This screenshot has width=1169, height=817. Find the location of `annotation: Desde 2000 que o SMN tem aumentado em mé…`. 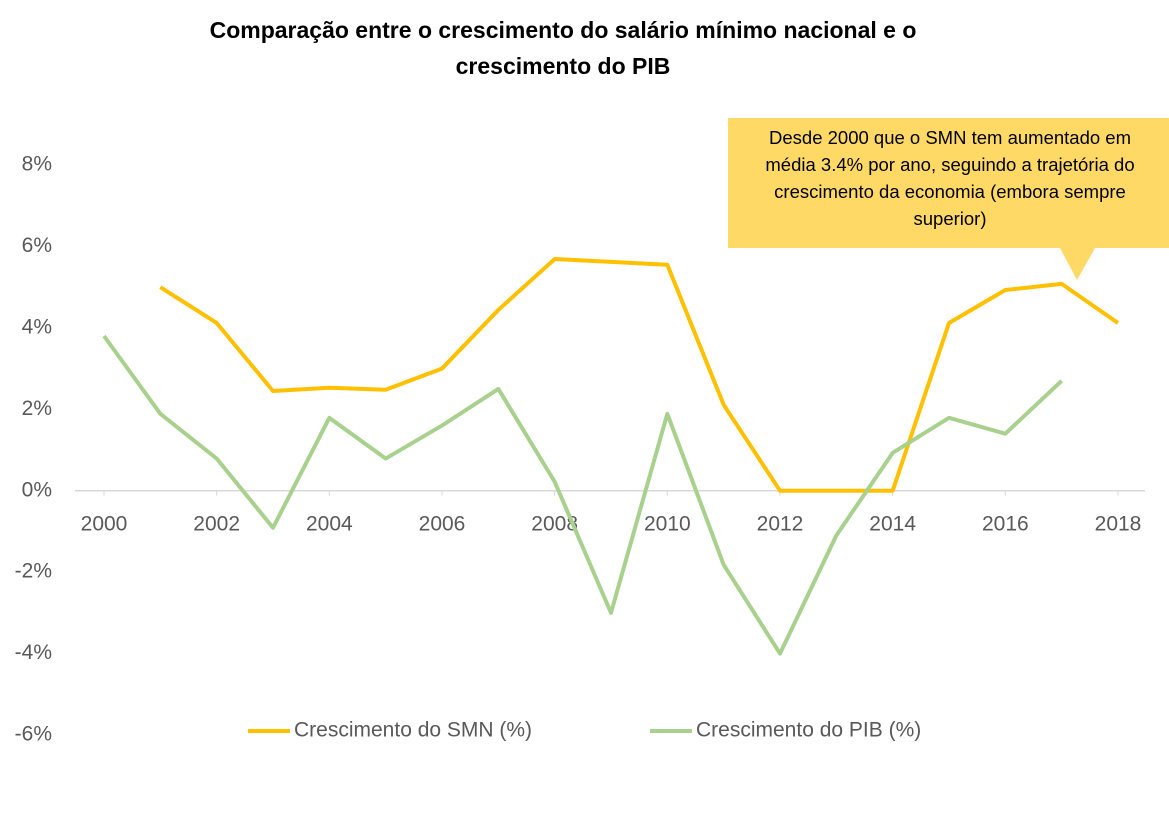

annotation: Desde 2000 que o SMN tem aumentado em mé… is located at coordinates (950, 178).